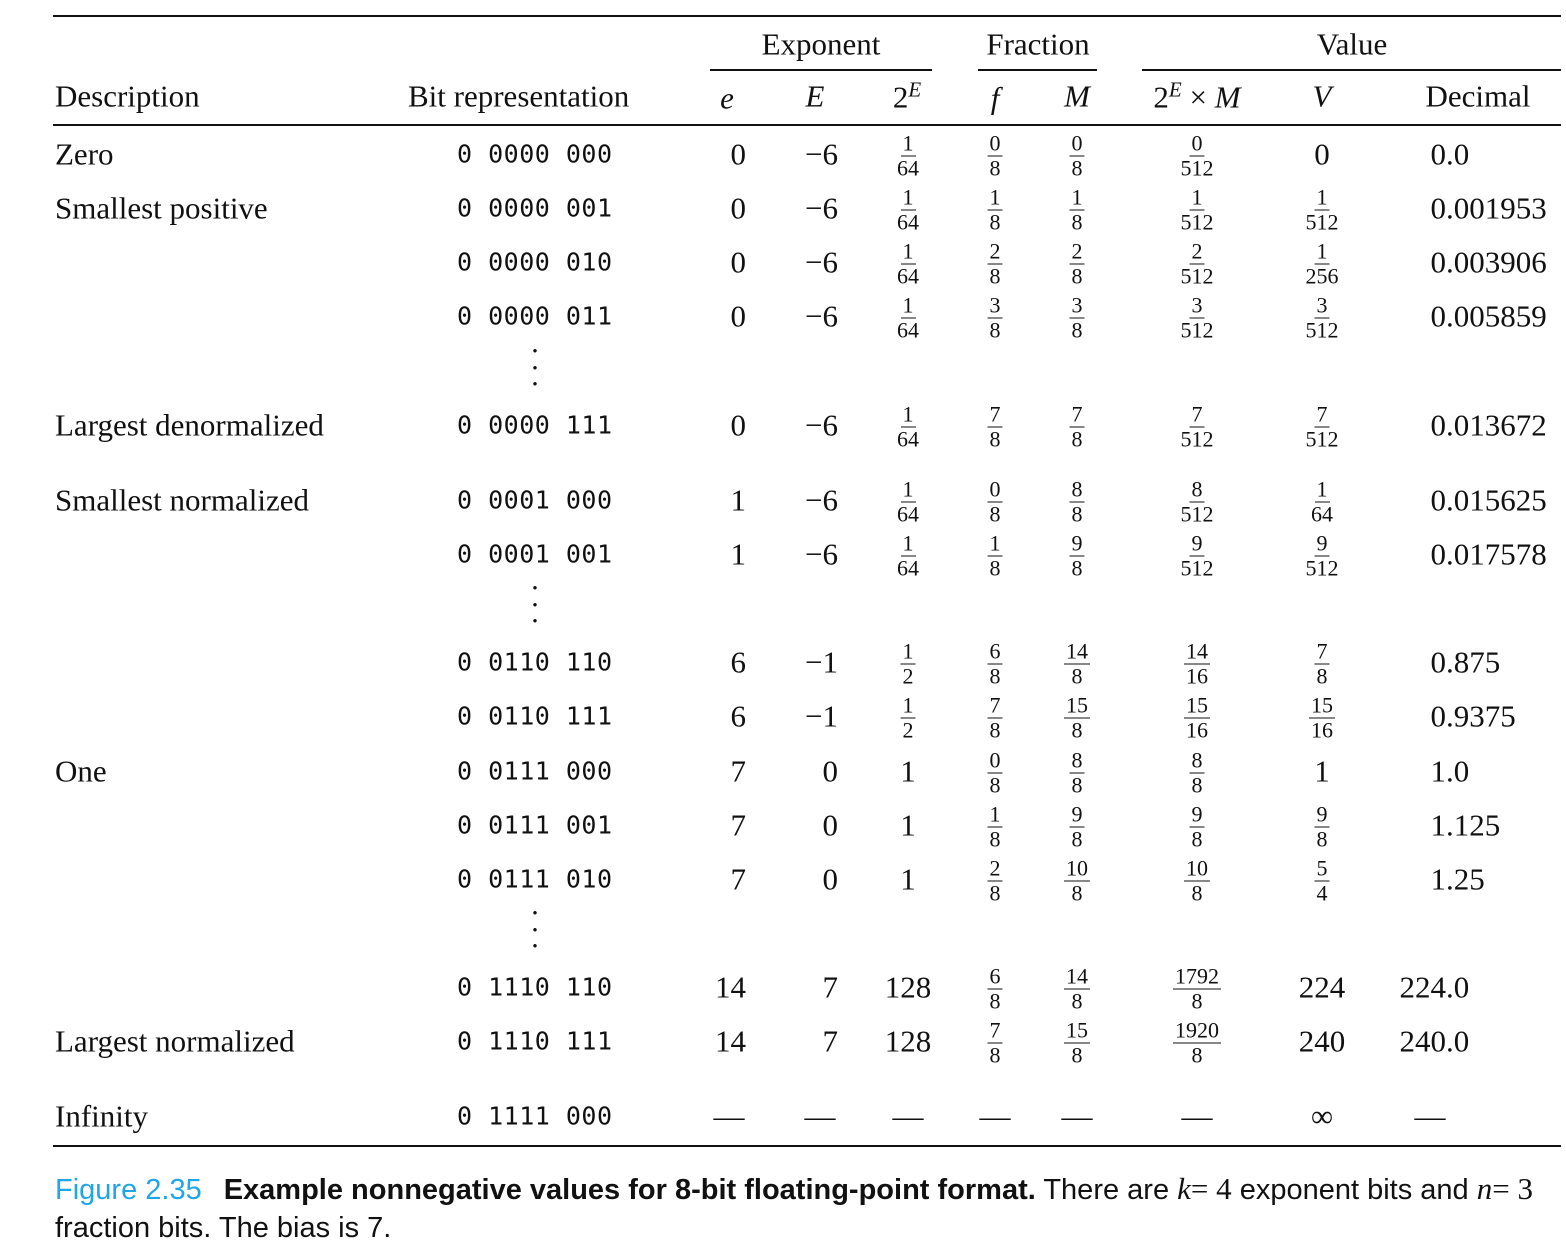  What do you see at coordinates (1322, 210) in the screenshot?
I see `fraction-V: 1 512` at bounding box center [1322, 210].